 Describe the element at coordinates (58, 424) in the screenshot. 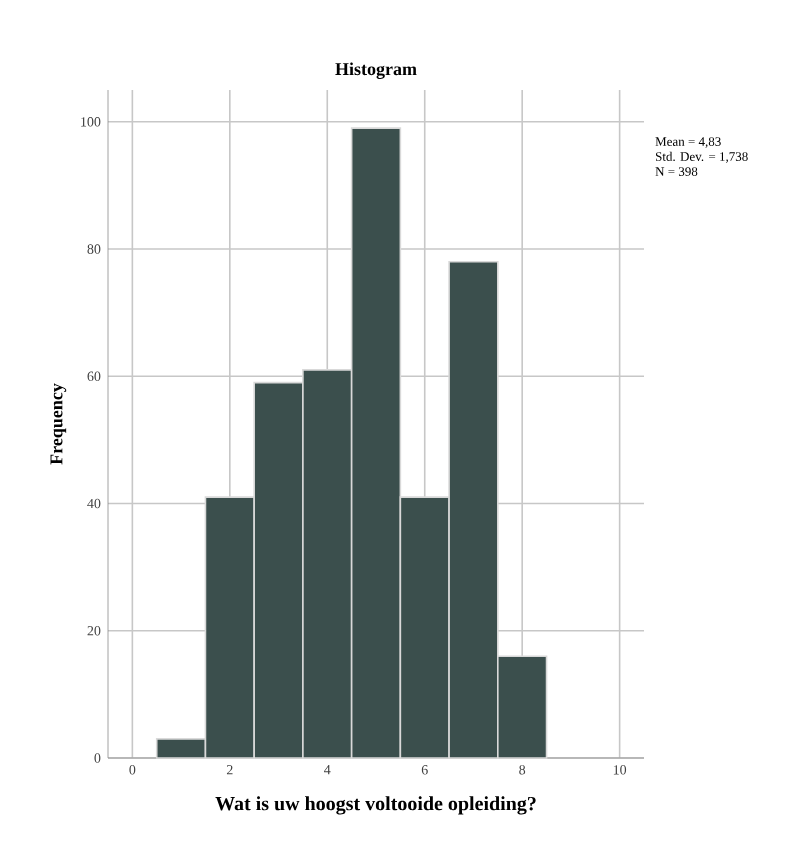

I see `y-axis-title: Frequency` at that location.